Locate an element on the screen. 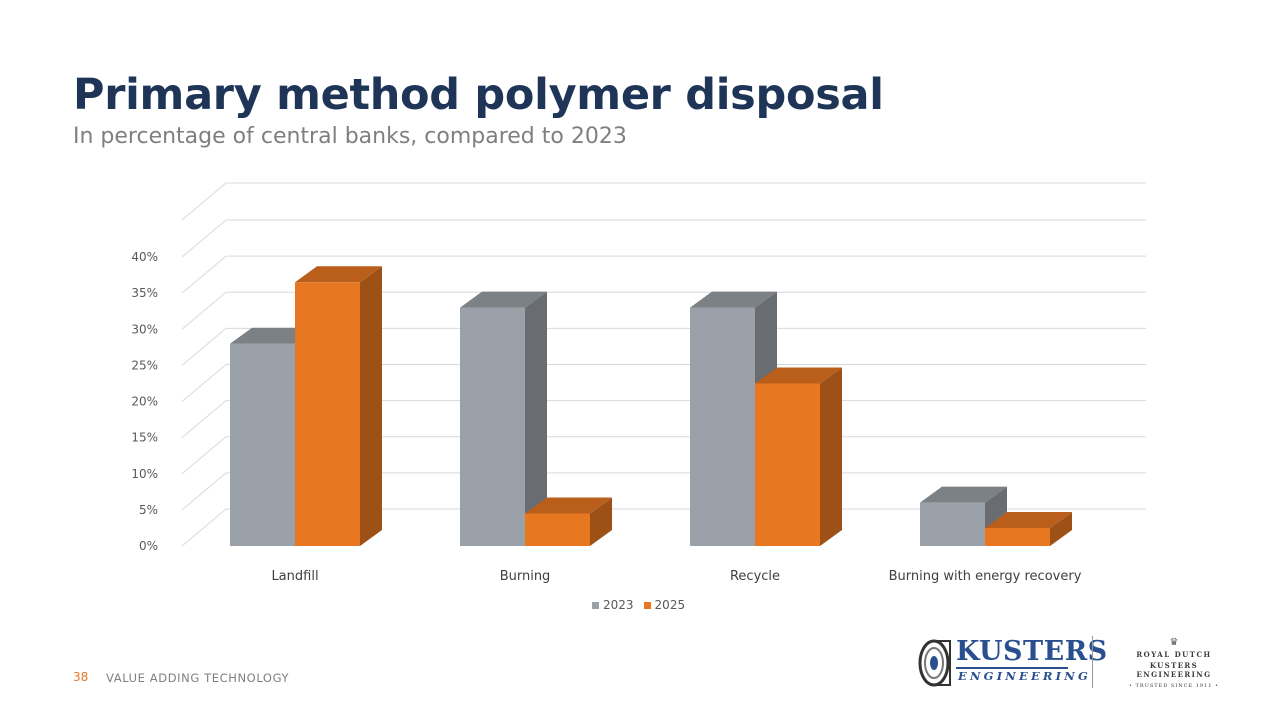 The image size is (1280, 720). royal-line-3: • TRUSTED SINCE 1911 • is located at coordinates (1174, 686).